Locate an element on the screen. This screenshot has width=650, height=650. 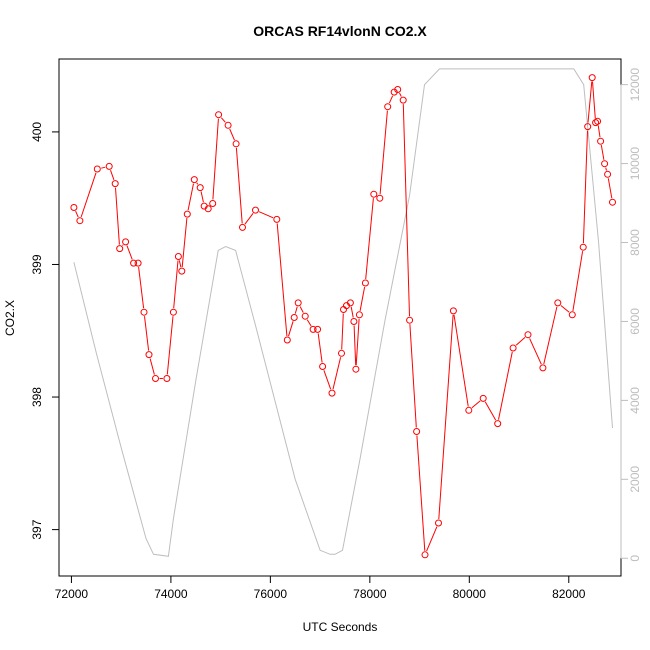
y2-tick-label: 4000 is located at coordinates (635, 400).